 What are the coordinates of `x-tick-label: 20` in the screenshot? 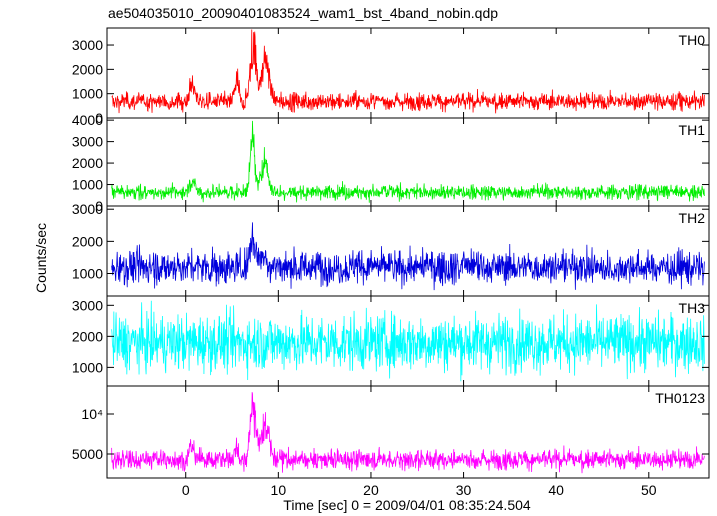 It's located at (371, 490).